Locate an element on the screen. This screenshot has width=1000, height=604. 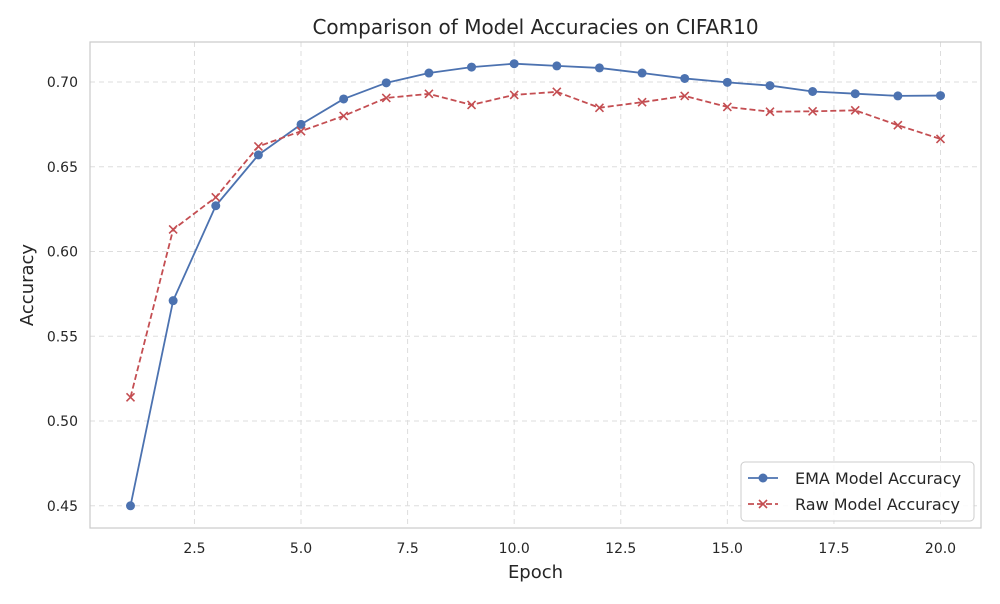
x-tick-label: 17.5 is located at coordinates (833, 549).